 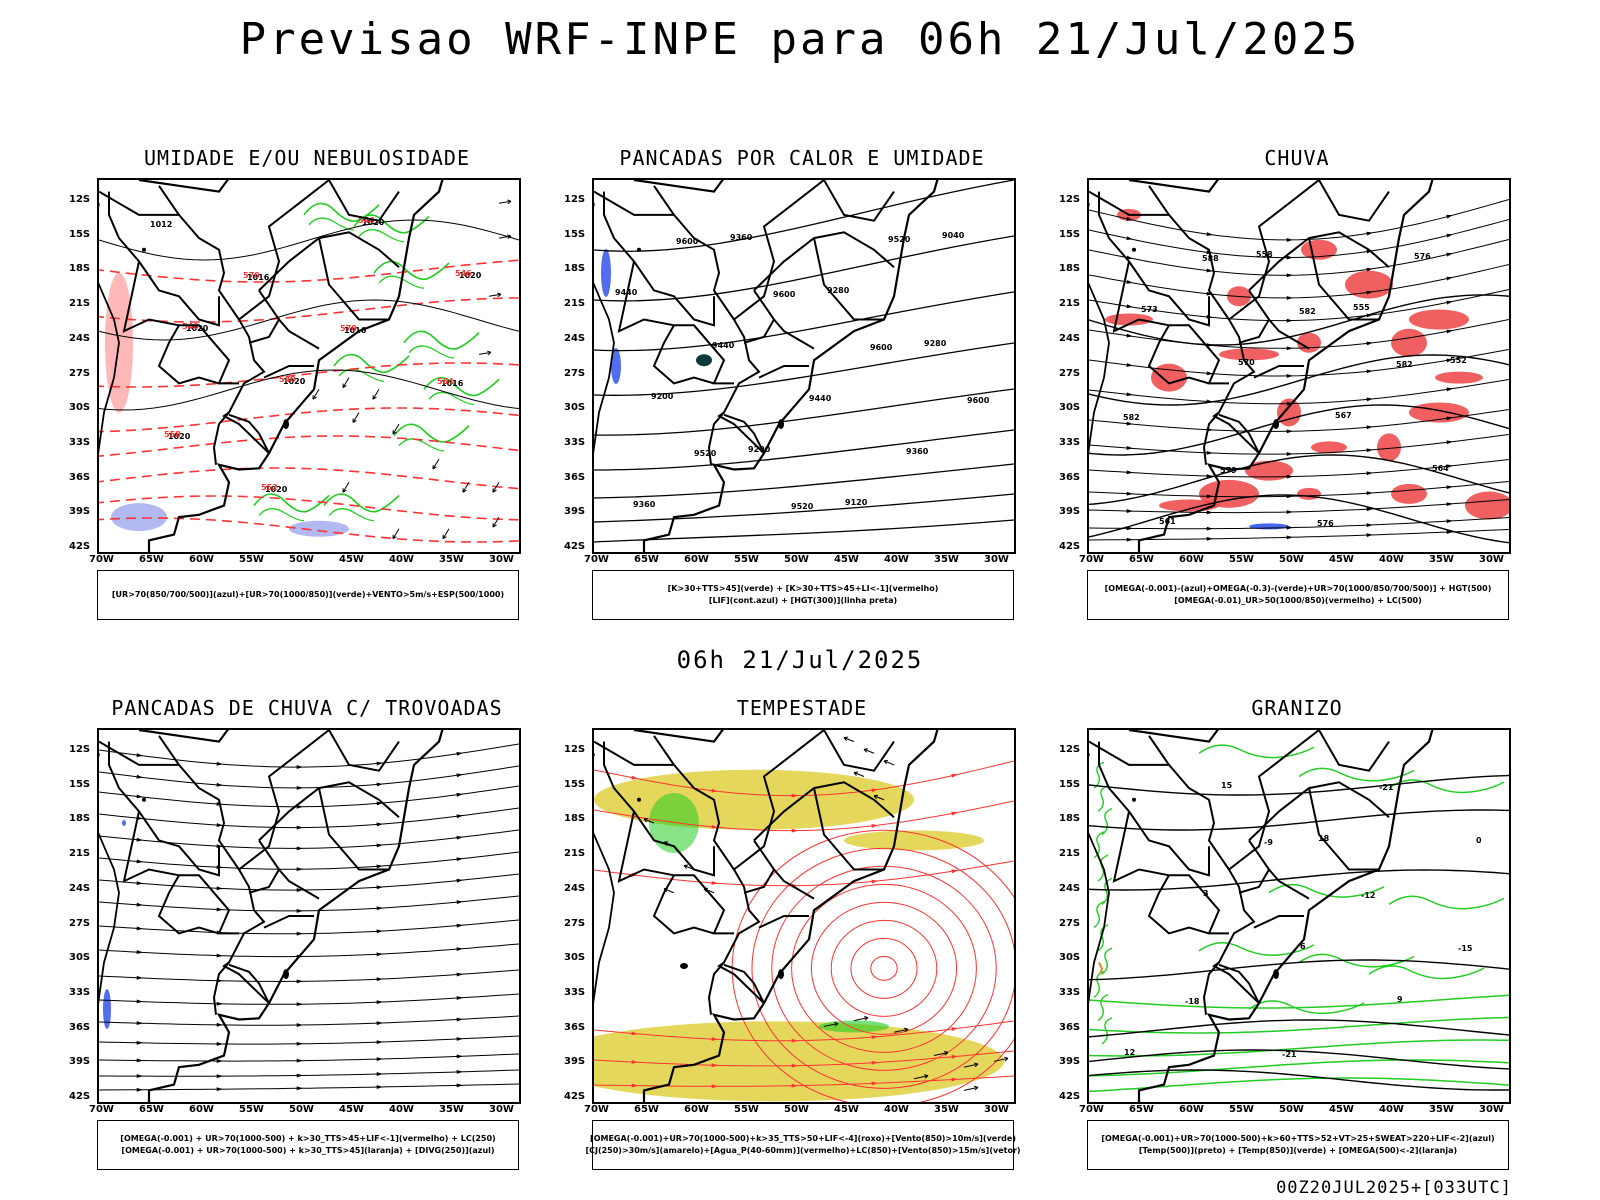 I want to click on andes-border-path, so click(x=604, y=328).